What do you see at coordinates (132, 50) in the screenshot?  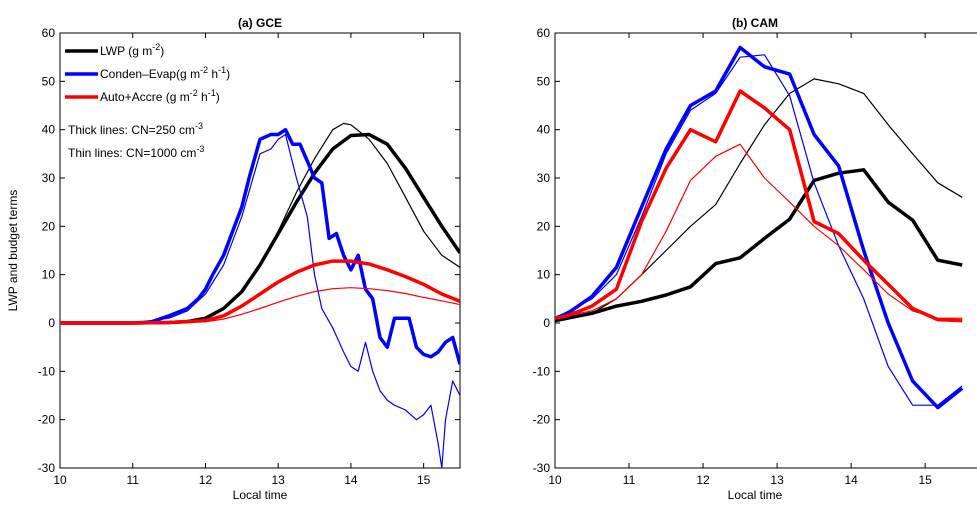 I see `legend-label: LWP (g m-2)` at bounding box center [132, 50].